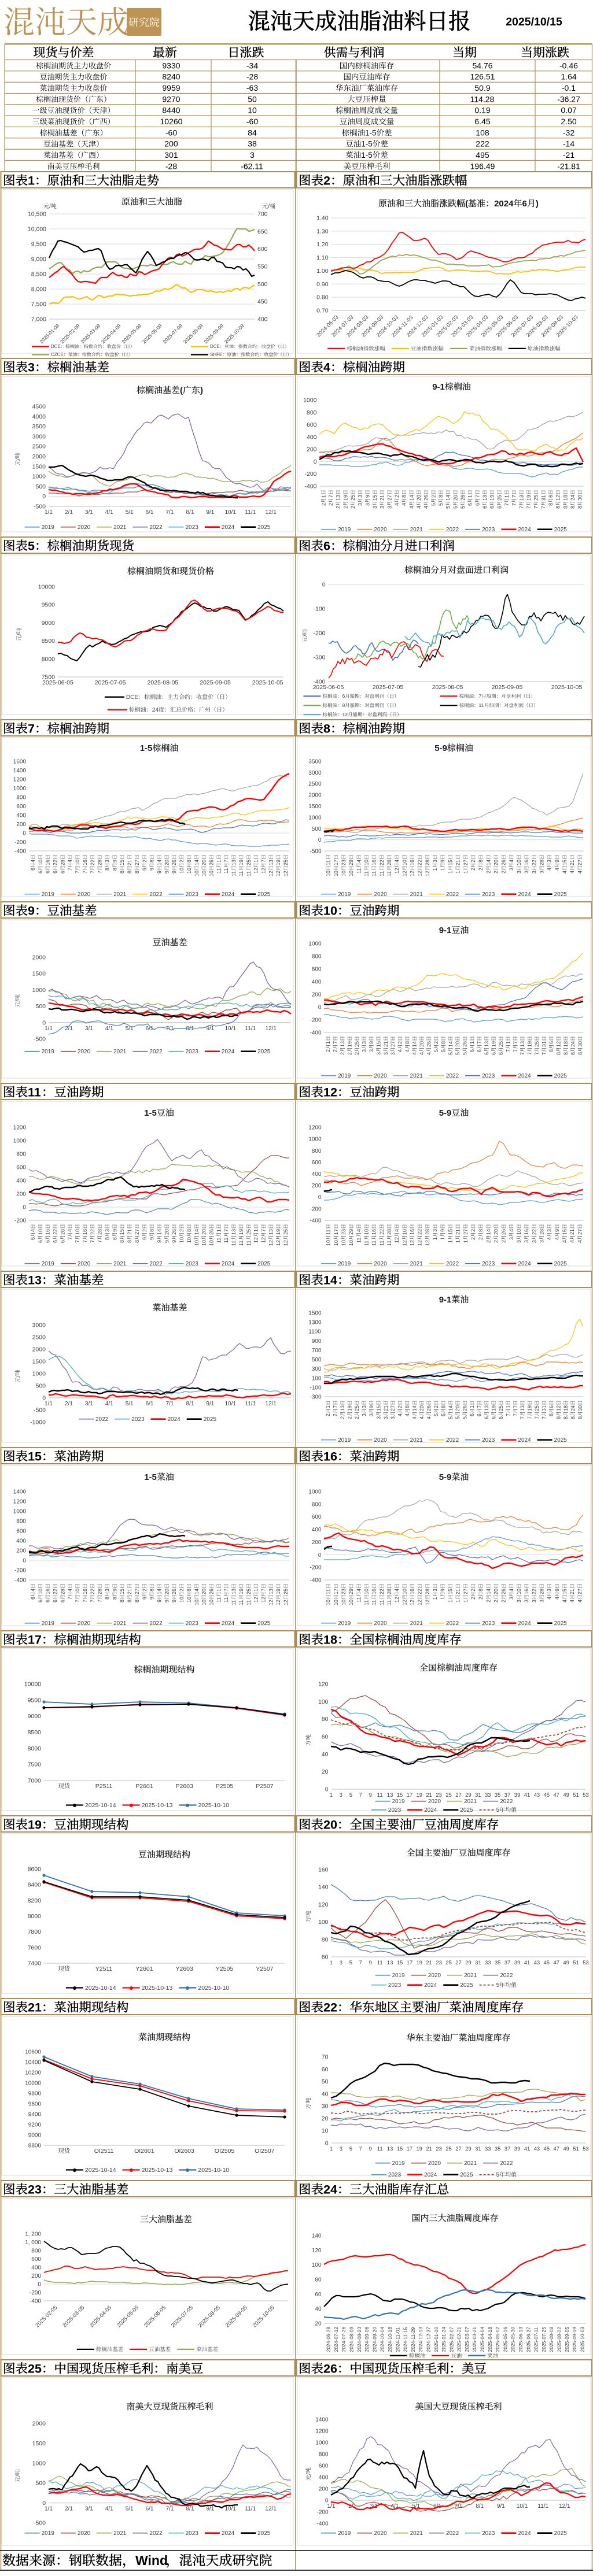 The width and height of the screenshot is (593, 2576). I want to click on svg-text: 1000, so click(20, 1512).